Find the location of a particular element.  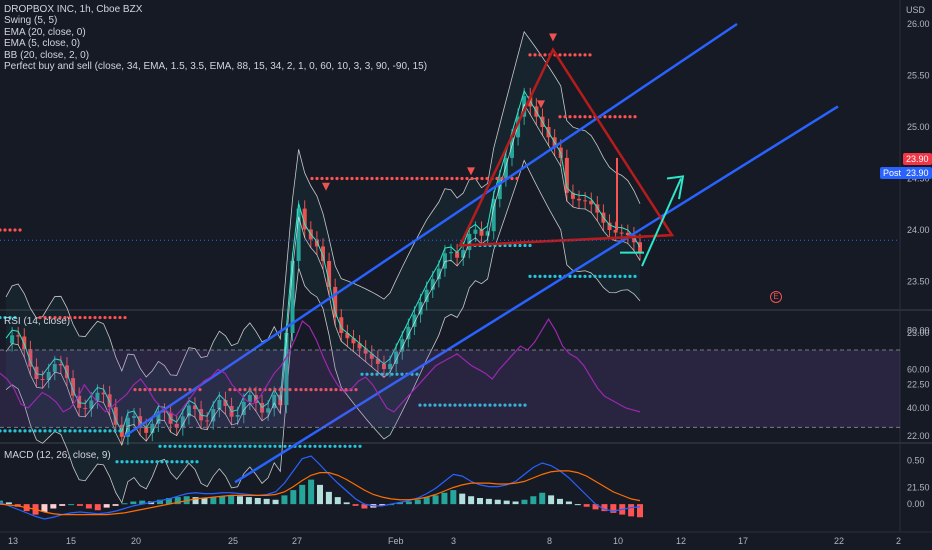

price-tick: 24.00 is located at coordinates (918, 230).